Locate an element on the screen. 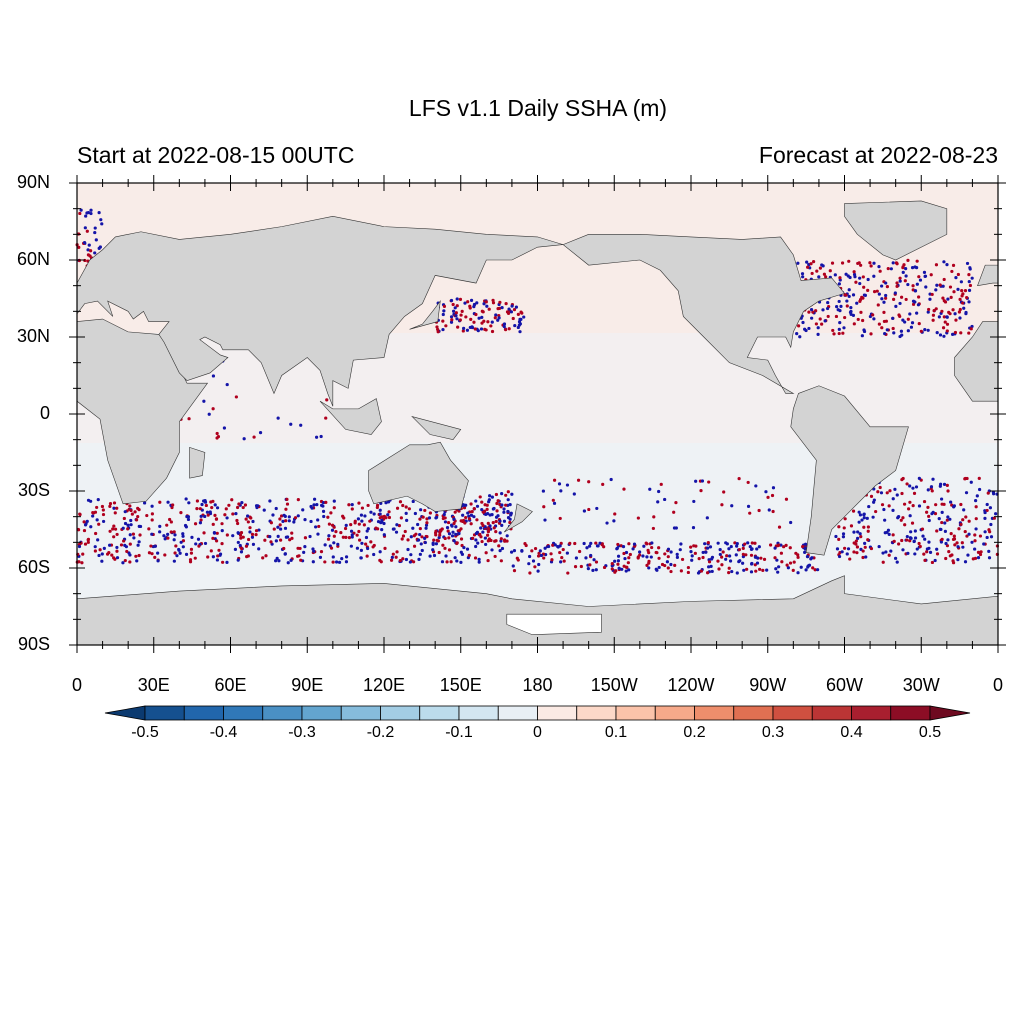 Image resolution: width=1024 pixels, height=1024 pixels. lon-tick-label: 30W is located at coordinates (921, 685).